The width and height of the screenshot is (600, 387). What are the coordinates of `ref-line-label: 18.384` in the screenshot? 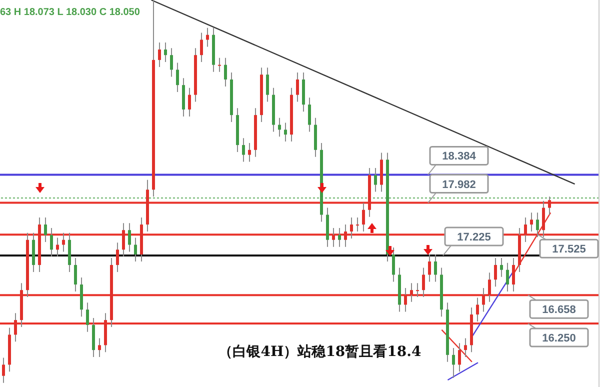 It's located at (459, 156).